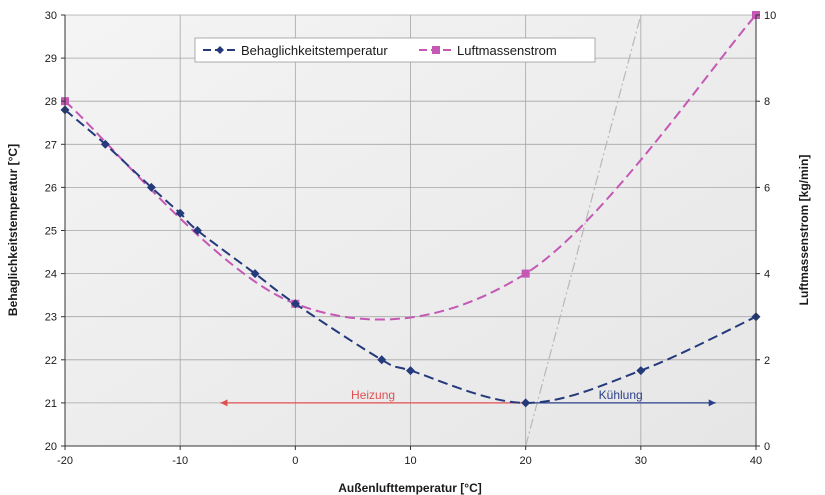  I want to click on y-tick-label: 30, so click(51, 16).